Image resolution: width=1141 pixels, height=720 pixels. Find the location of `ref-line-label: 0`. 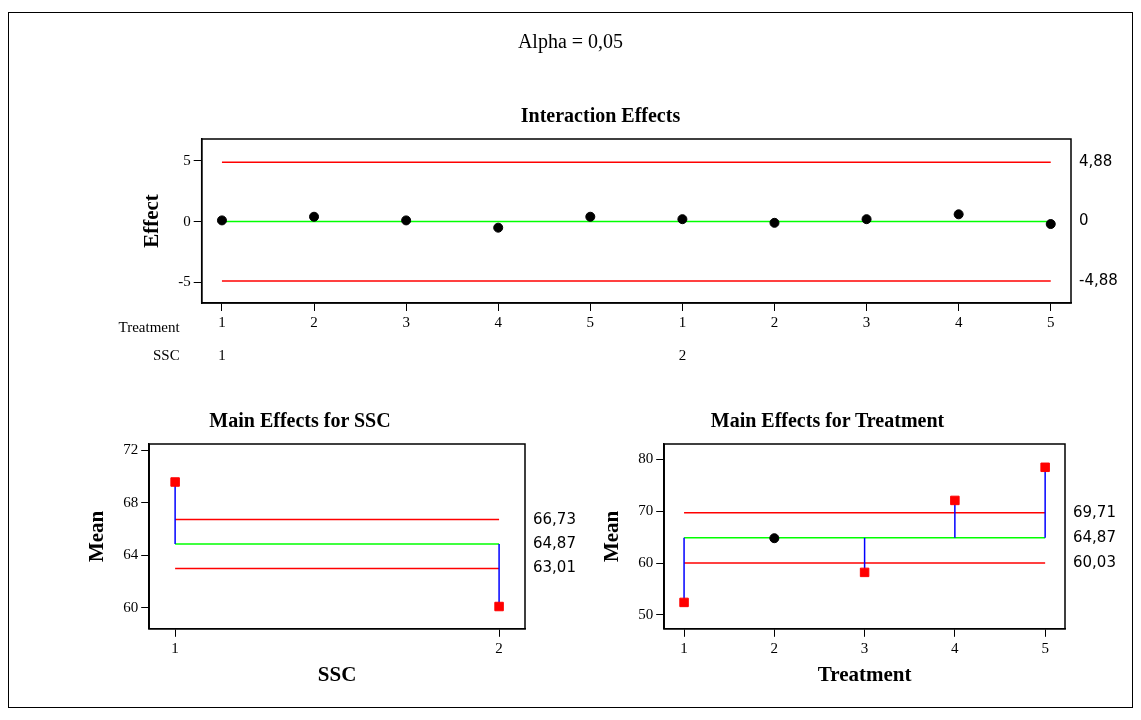

ref-line-label: 0 is located at coordinates (1084, 220).